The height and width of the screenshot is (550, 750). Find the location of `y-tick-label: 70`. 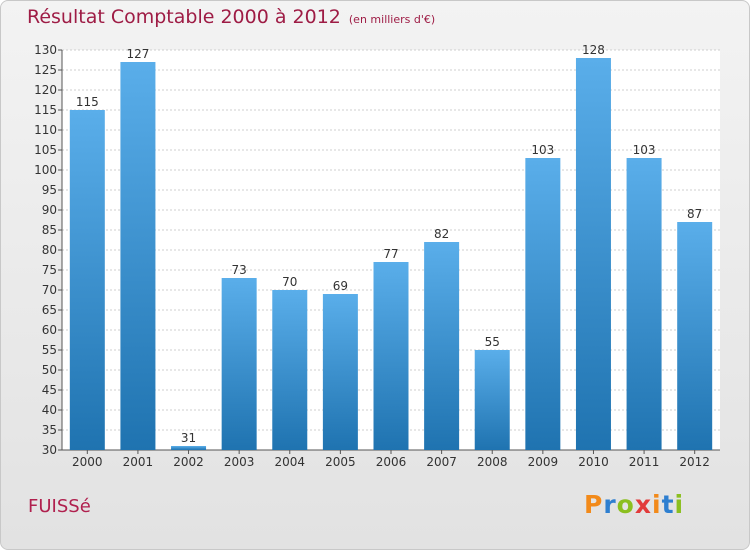

y-tick-label: 70 is located at coordinates (49, 290).